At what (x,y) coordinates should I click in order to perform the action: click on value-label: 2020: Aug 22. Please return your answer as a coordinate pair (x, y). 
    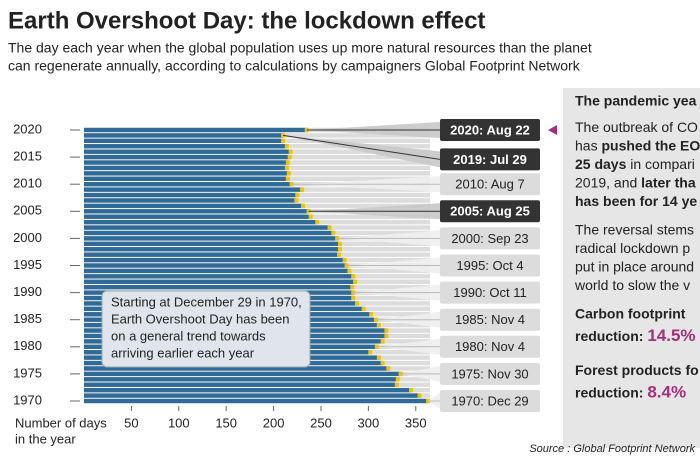
    Looking at the image, I should click on (490, 129).